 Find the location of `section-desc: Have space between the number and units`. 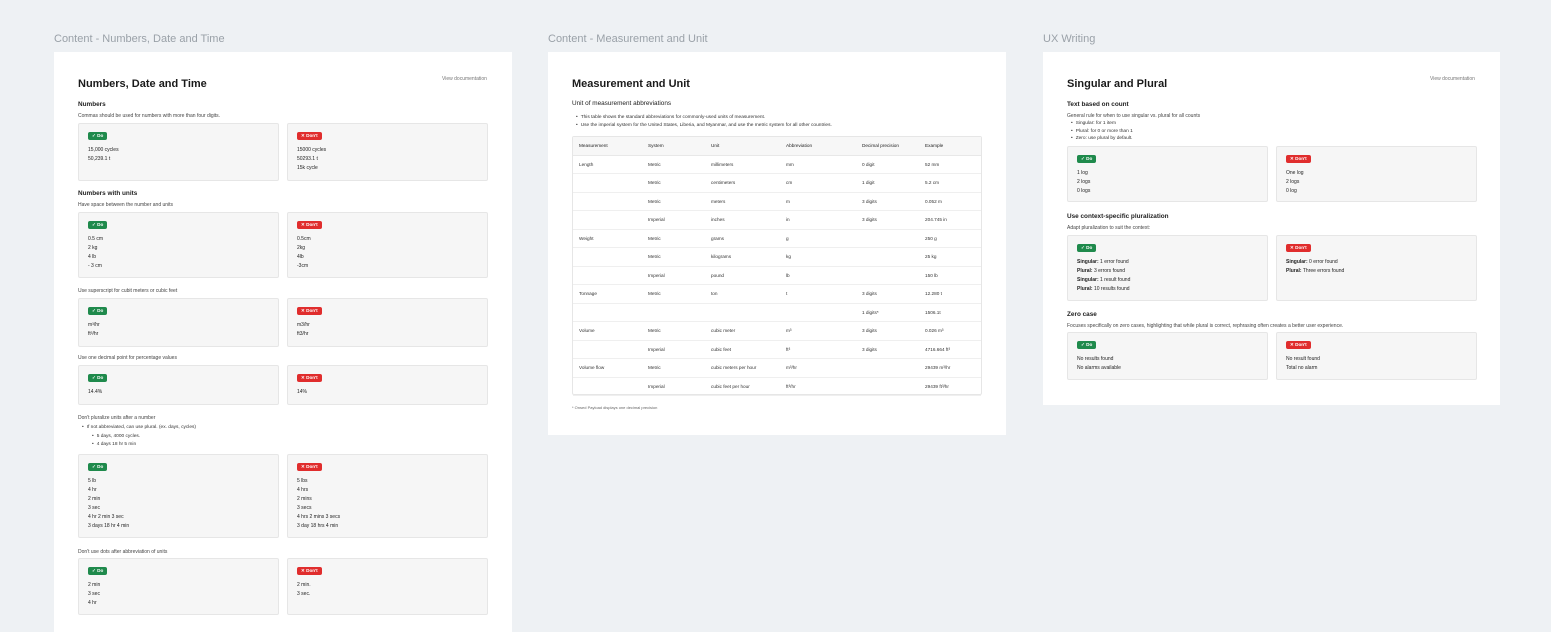

section-desc: Have space between the number and units is located at coordinates (126, 205).